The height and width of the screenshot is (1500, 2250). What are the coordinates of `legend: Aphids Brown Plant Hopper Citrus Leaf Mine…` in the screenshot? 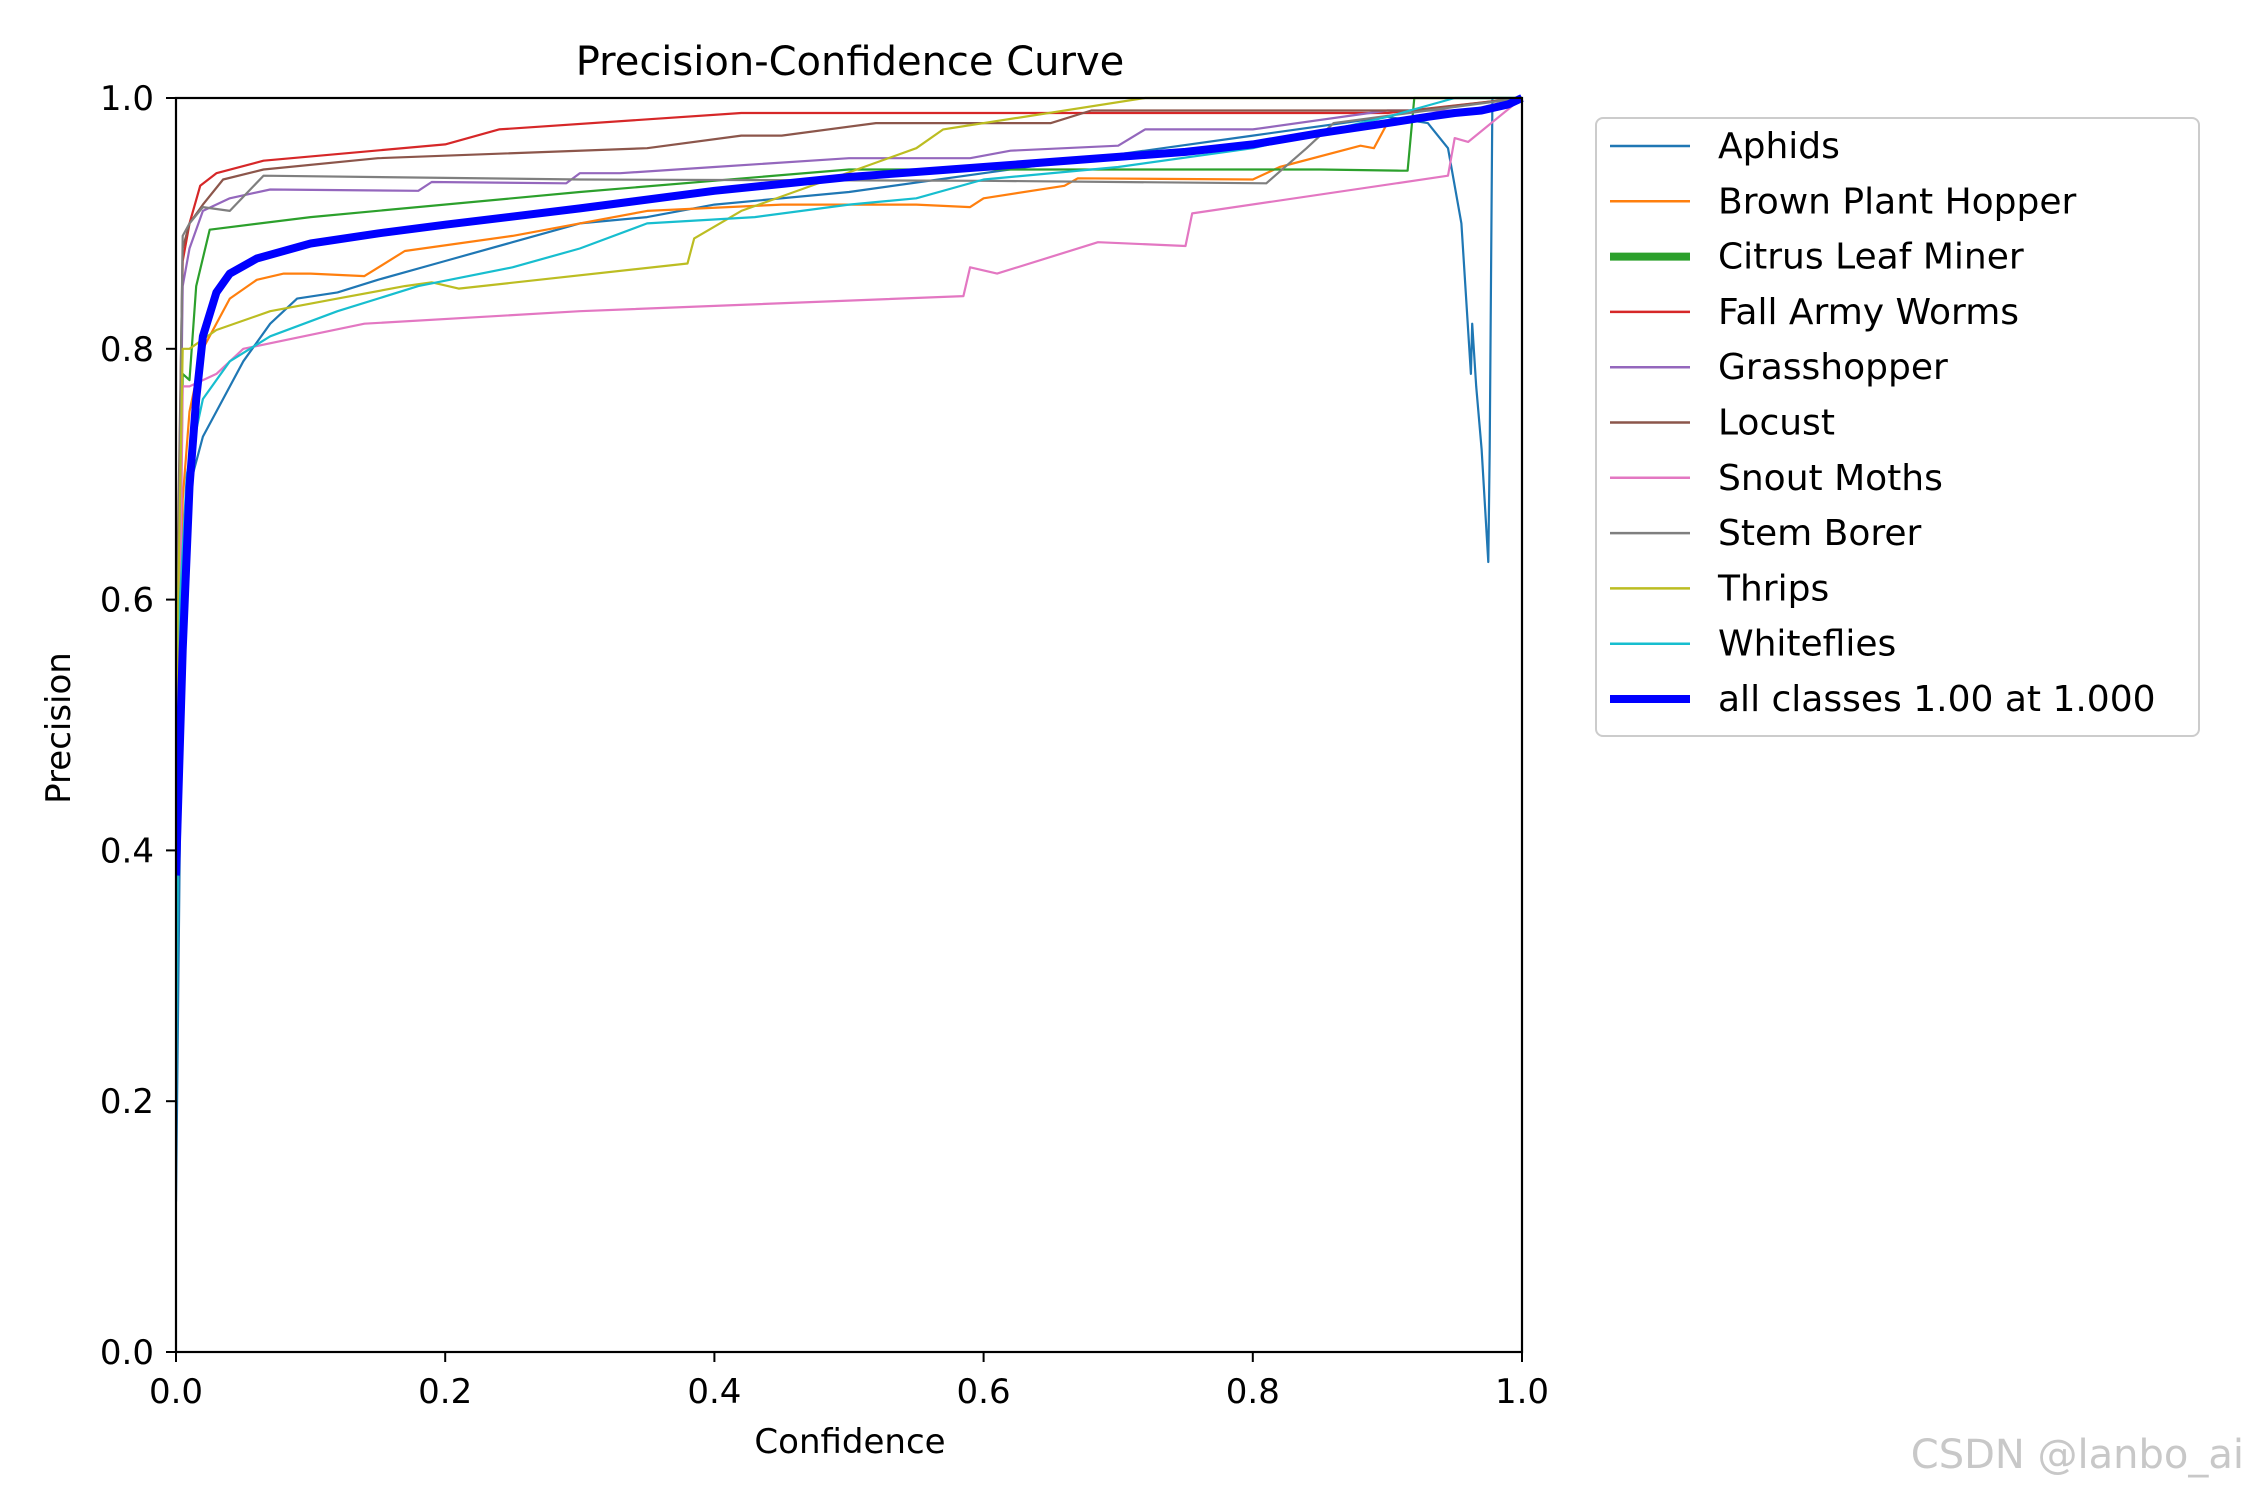 It's located at (1897, 427).